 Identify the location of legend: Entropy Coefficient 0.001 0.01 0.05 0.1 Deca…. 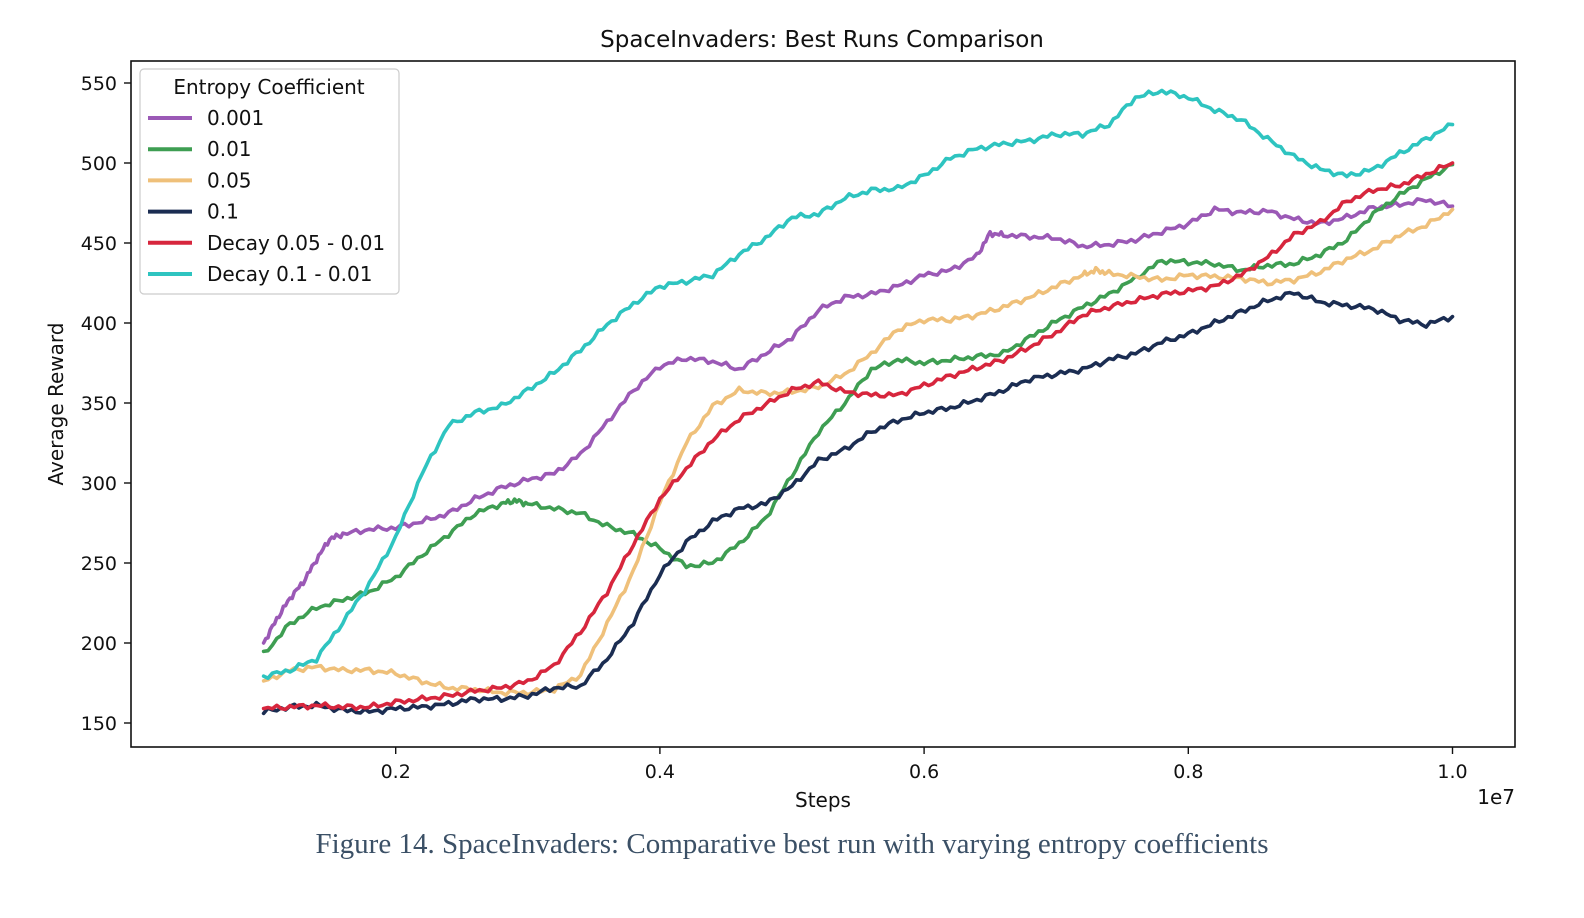
(269, 181).